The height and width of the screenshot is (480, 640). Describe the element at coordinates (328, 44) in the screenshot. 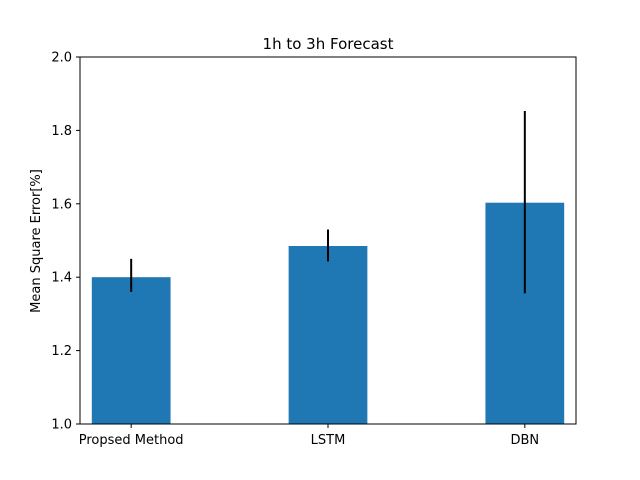

I see `chart-title: 1h to 3h Forecast` at that location.